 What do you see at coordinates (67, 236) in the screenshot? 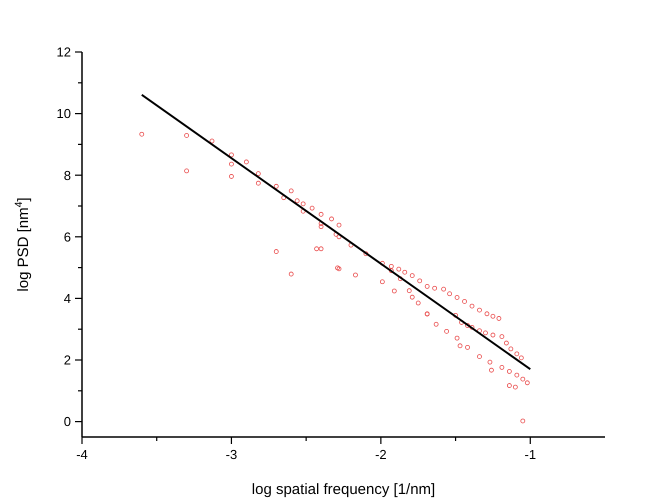
I see `y-tick-label: 6` at bounding box center [67, 236].